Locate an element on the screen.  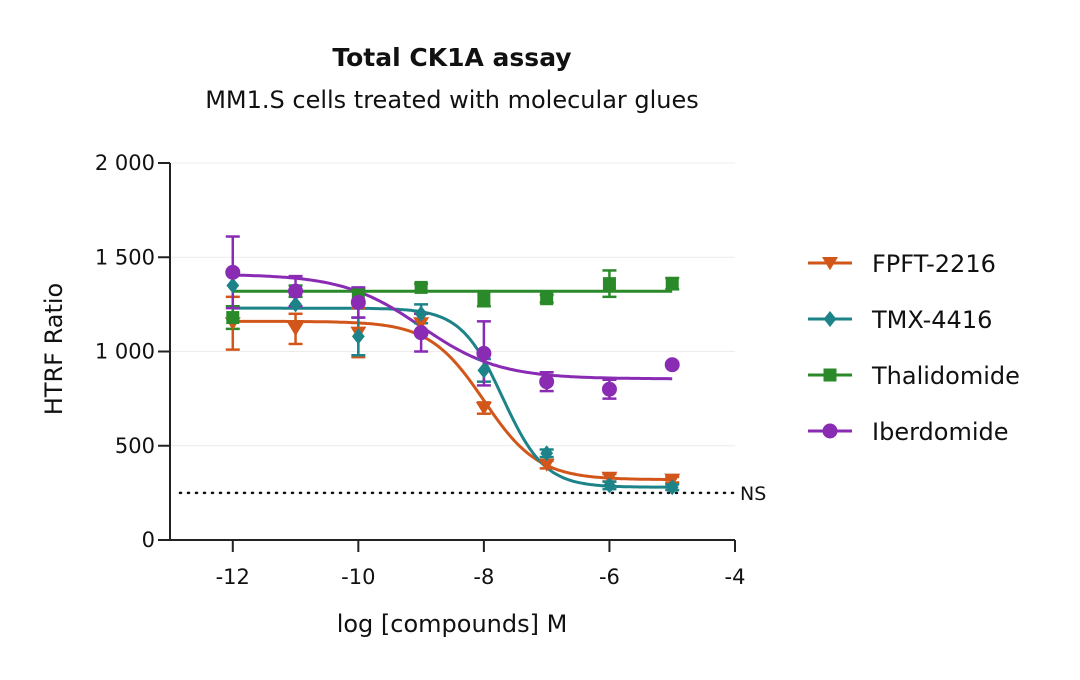
x-tick-label: -10 is located at coordinates (358, 577).